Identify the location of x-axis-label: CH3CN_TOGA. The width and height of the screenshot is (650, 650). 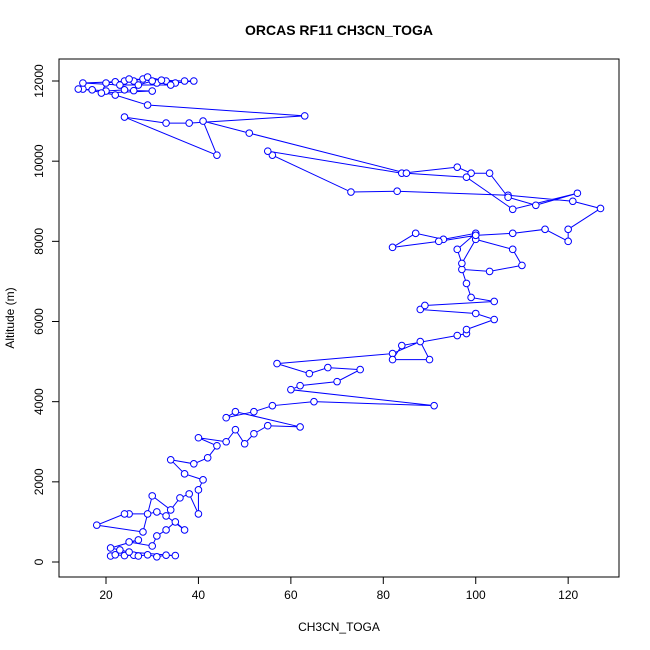
(339, 627).